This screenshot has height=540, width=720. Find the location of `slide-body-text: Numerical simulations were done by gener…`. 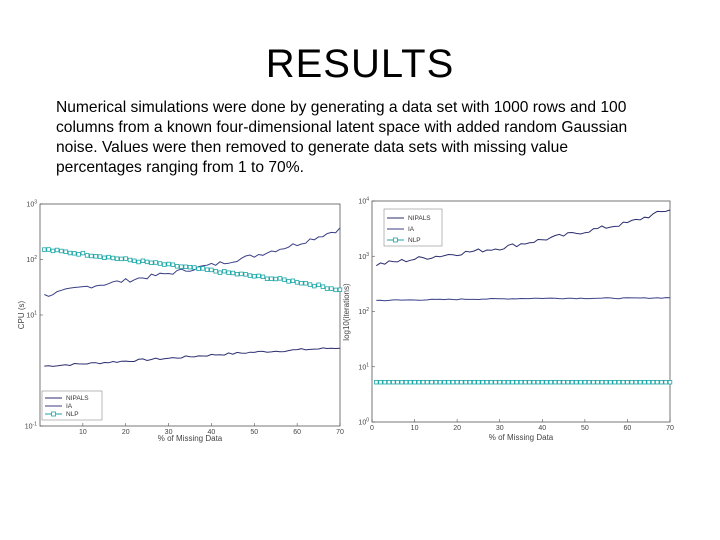

slide-body-text: Numerical simulations were done by gener… is located at coordinates (342, 137).